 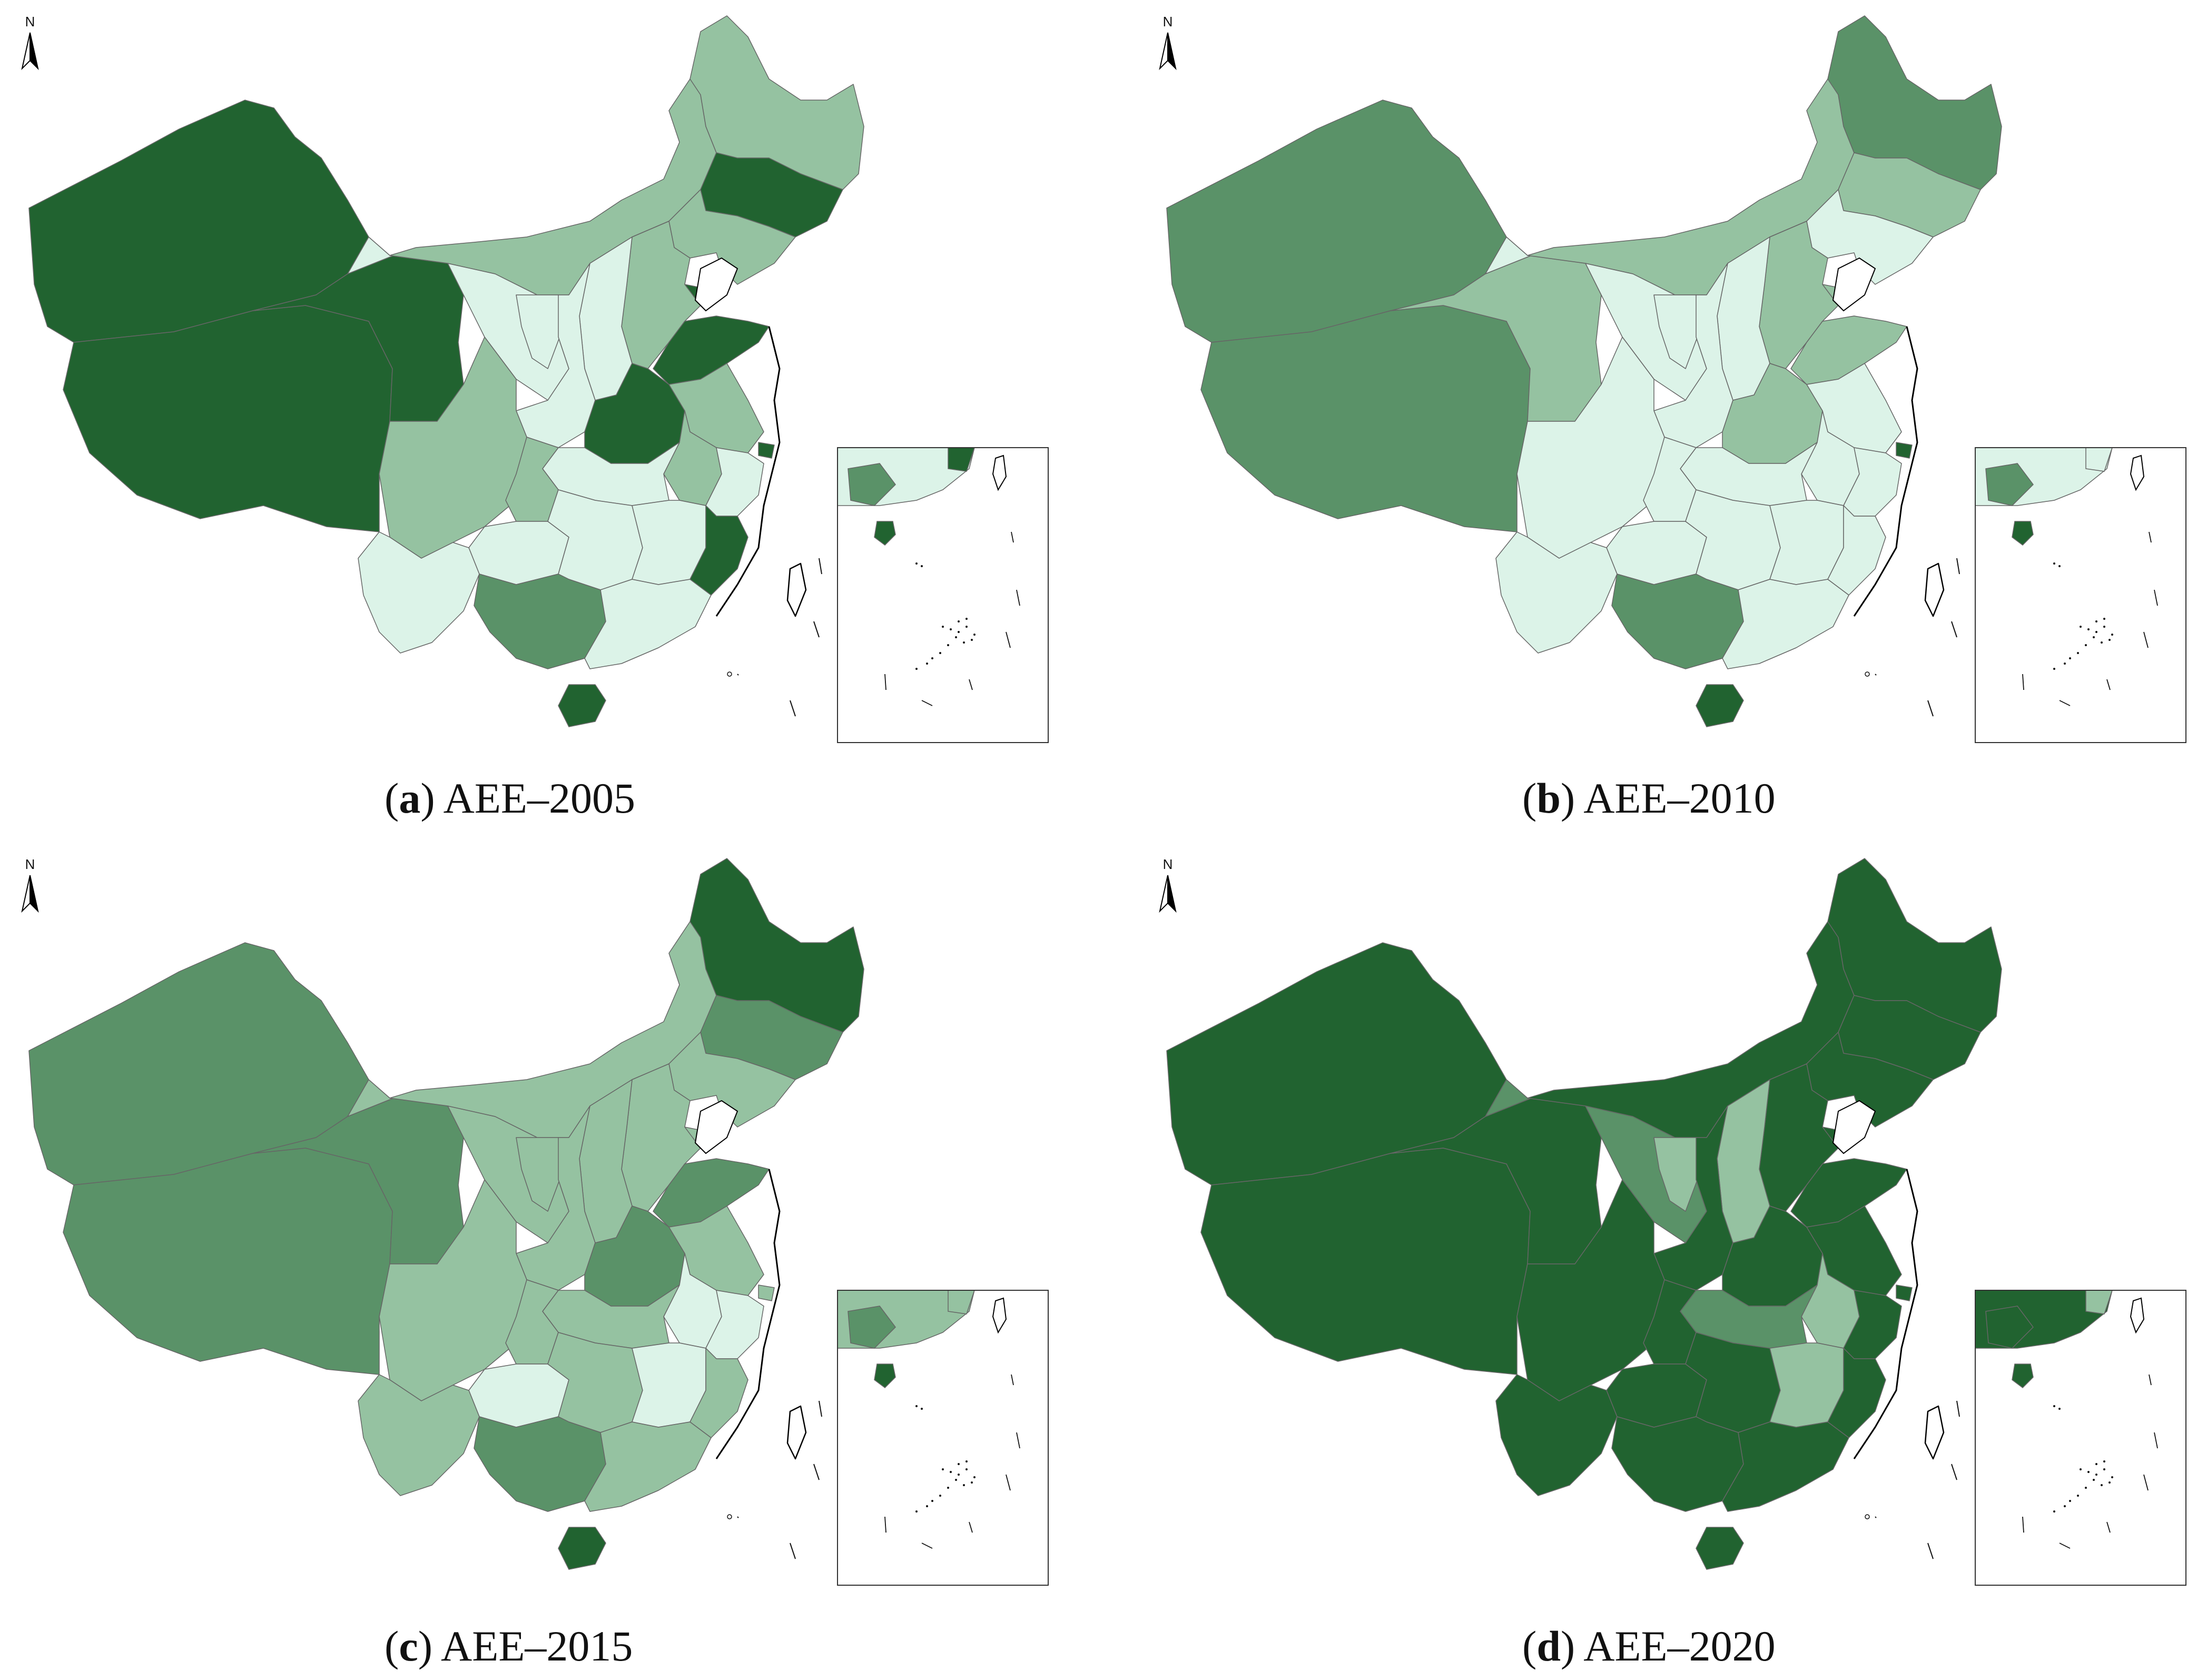 I want to click on bohai-sea-a, so click(x=716, y=284).